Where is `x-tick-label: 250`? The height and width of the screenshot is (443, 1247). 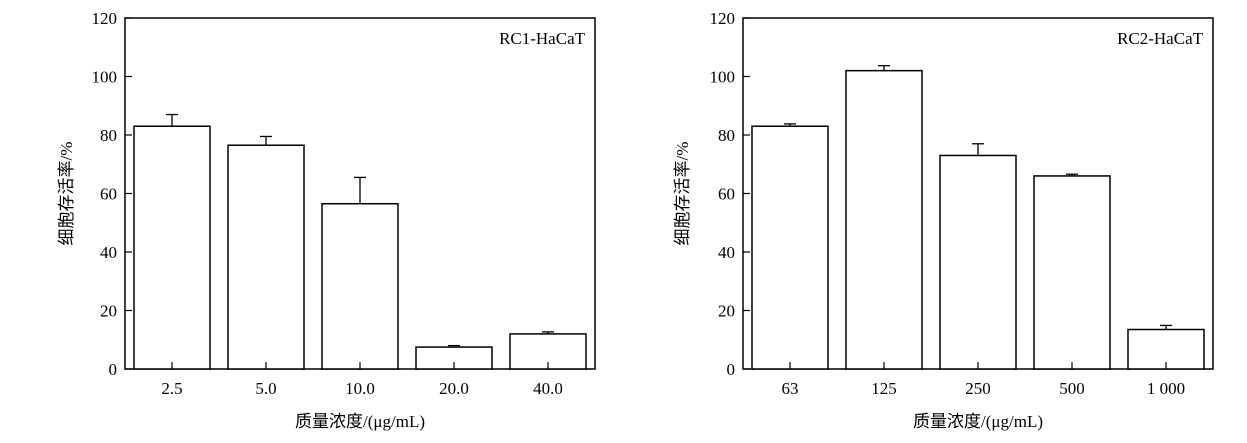 x-tick-label: 250 is located at coordinates (978, 388).